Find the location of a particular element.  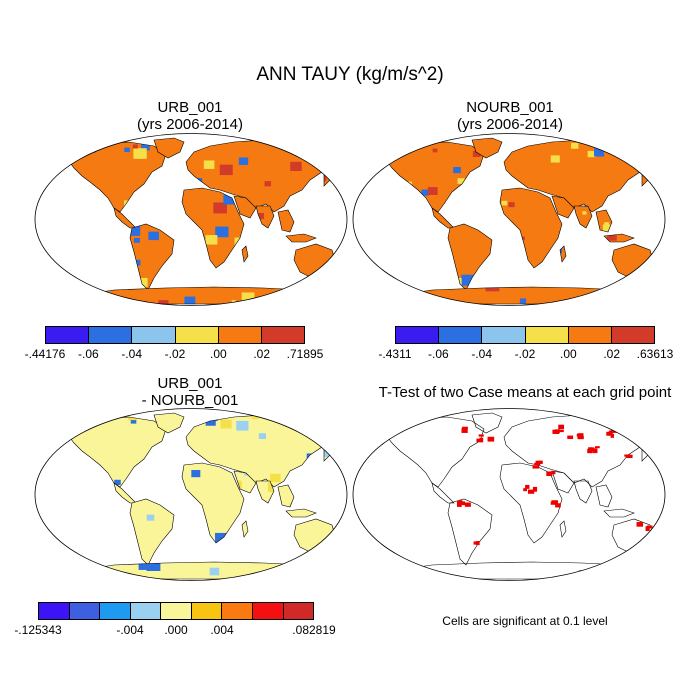

continent-namerica is located at coordinates (435, 452).